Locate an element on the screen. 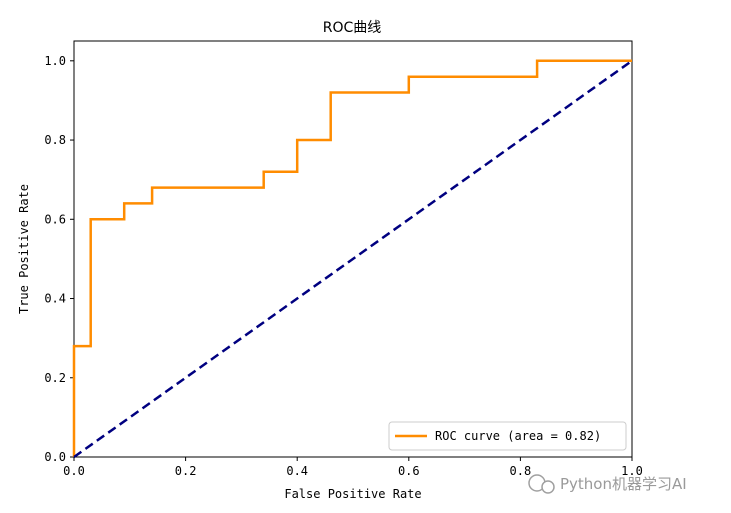 The width and height of the screenshot is (731, 513). x-tick-label: 0.2 is located at coordinates (186, 471).